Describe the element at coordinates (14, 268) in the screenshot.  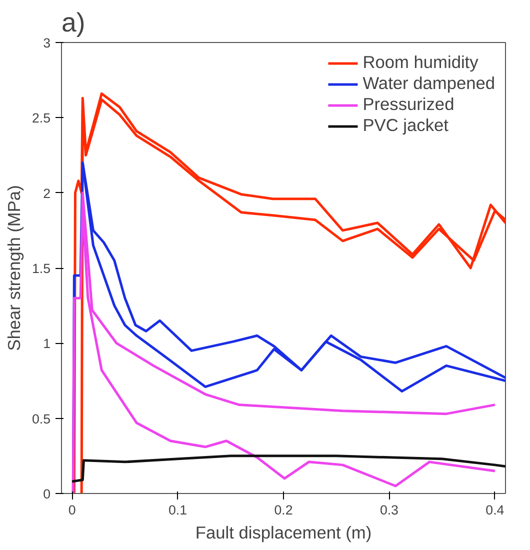
I see `y-axis-title: Shear strength (MPa)` at that location.